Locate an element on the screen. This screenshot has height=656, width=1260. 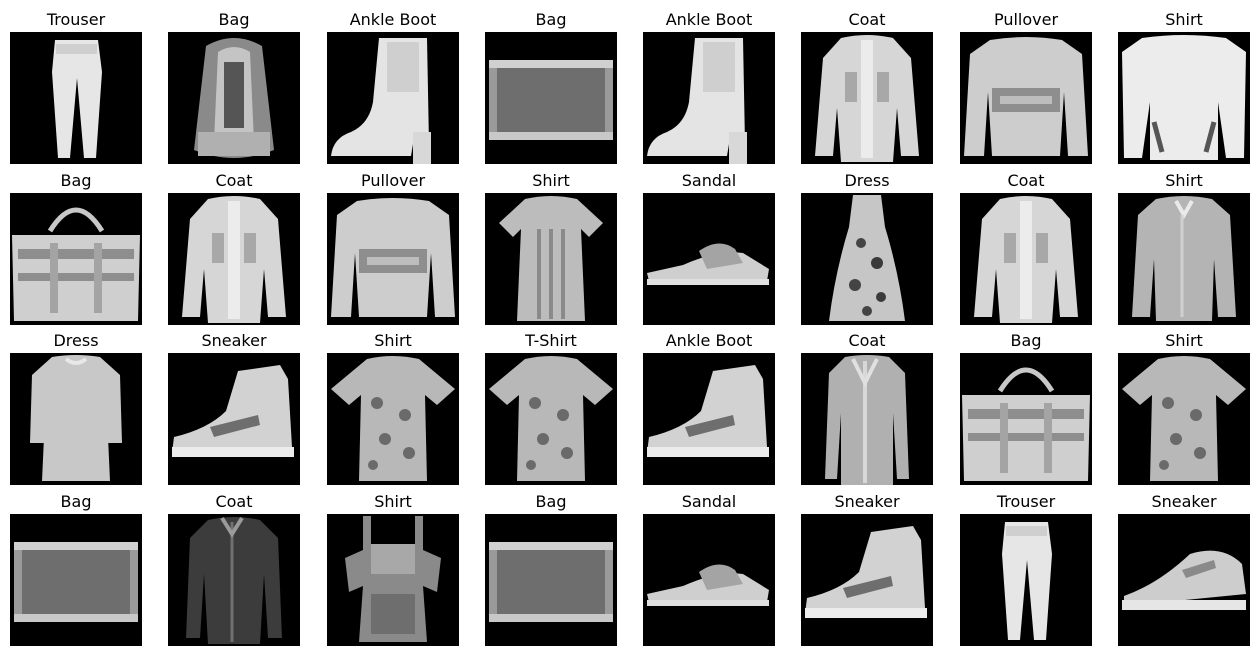
cell-title: T-Shirt is located at coordinates (551, 340).